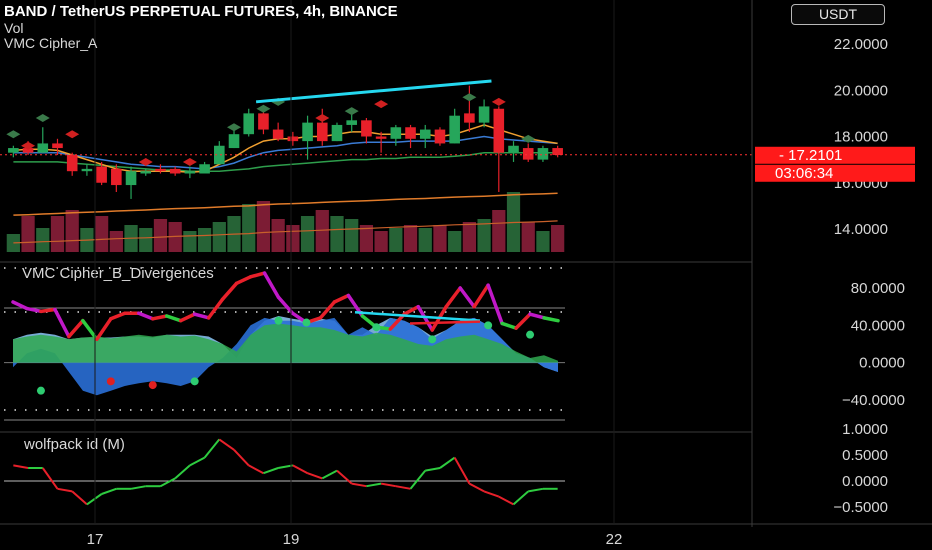  What do you see at coordinates (14, 28) in the screenshot?
I see `volume-label: Vol` at bounding box center [14, 28].